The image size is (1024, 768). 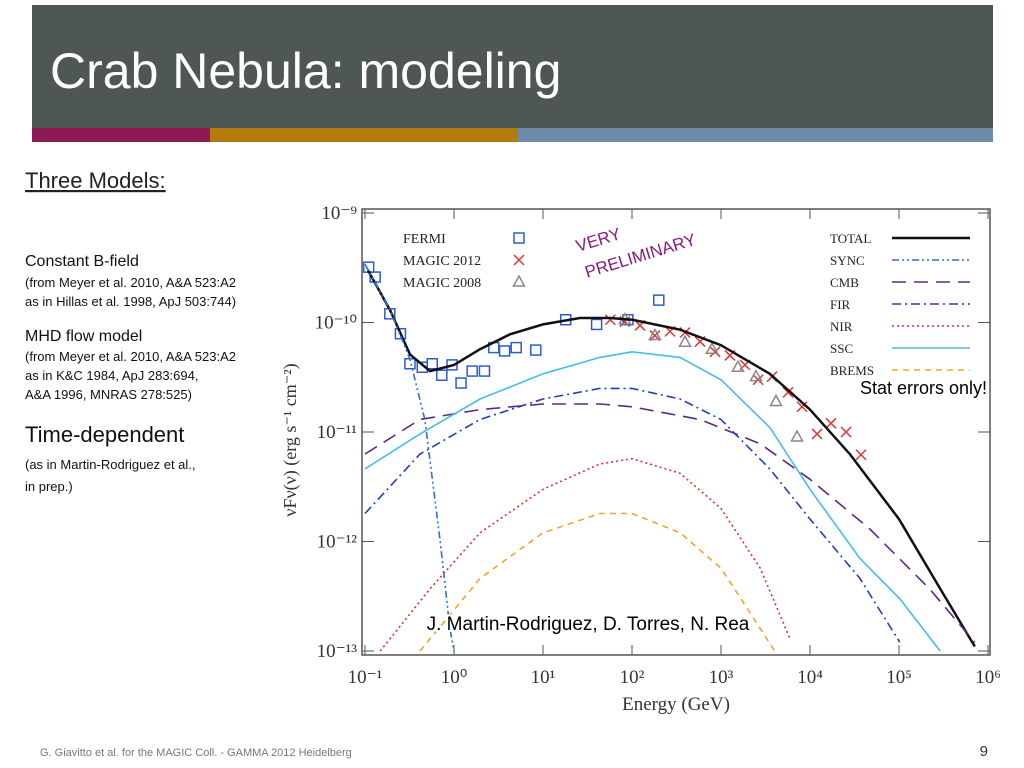 I want to click on x-tick-label: 10⁻¹, so click(x=365, y=677).